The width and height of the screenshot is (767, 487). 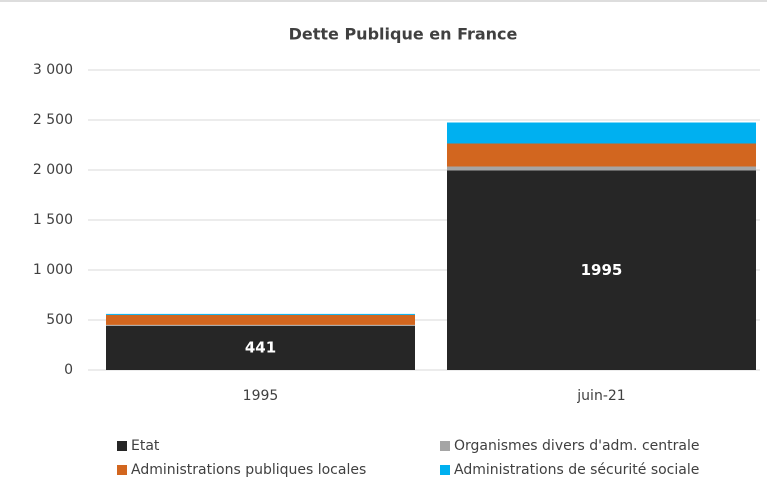 I want to click on y-tick-label: 2 000, so click(x=53, y=170).